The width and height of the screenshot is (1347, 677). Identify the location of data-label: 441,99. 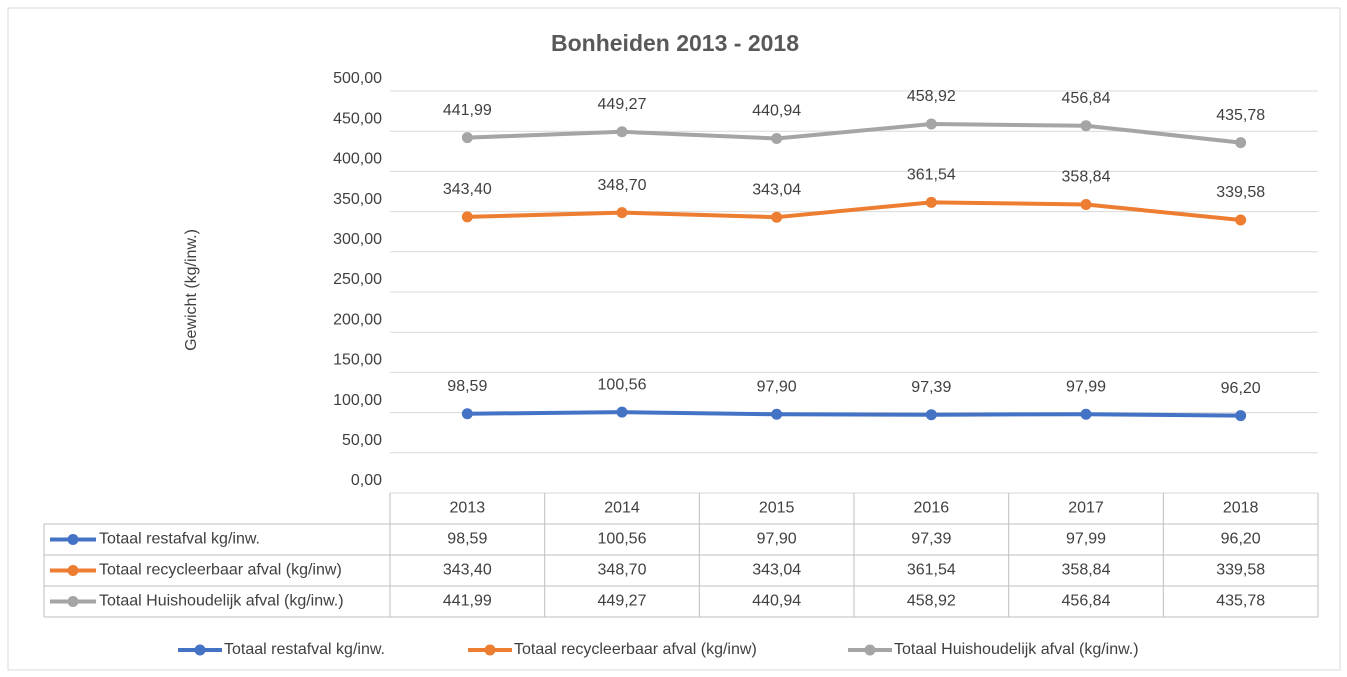
(467, 110).